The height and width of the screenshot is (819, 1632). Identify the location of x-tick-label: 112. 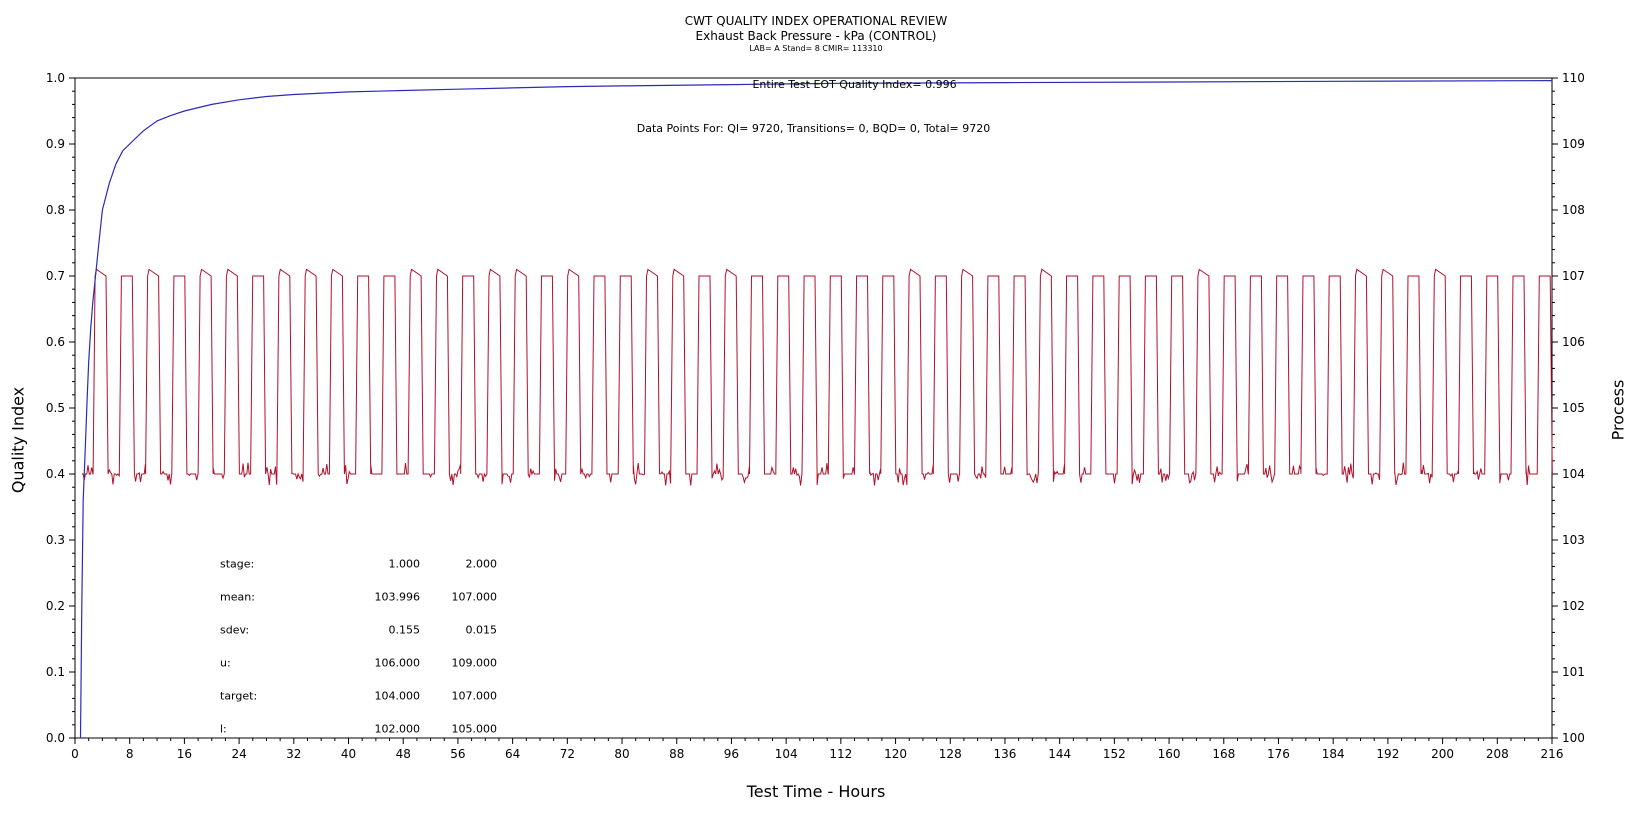
(840, 754).